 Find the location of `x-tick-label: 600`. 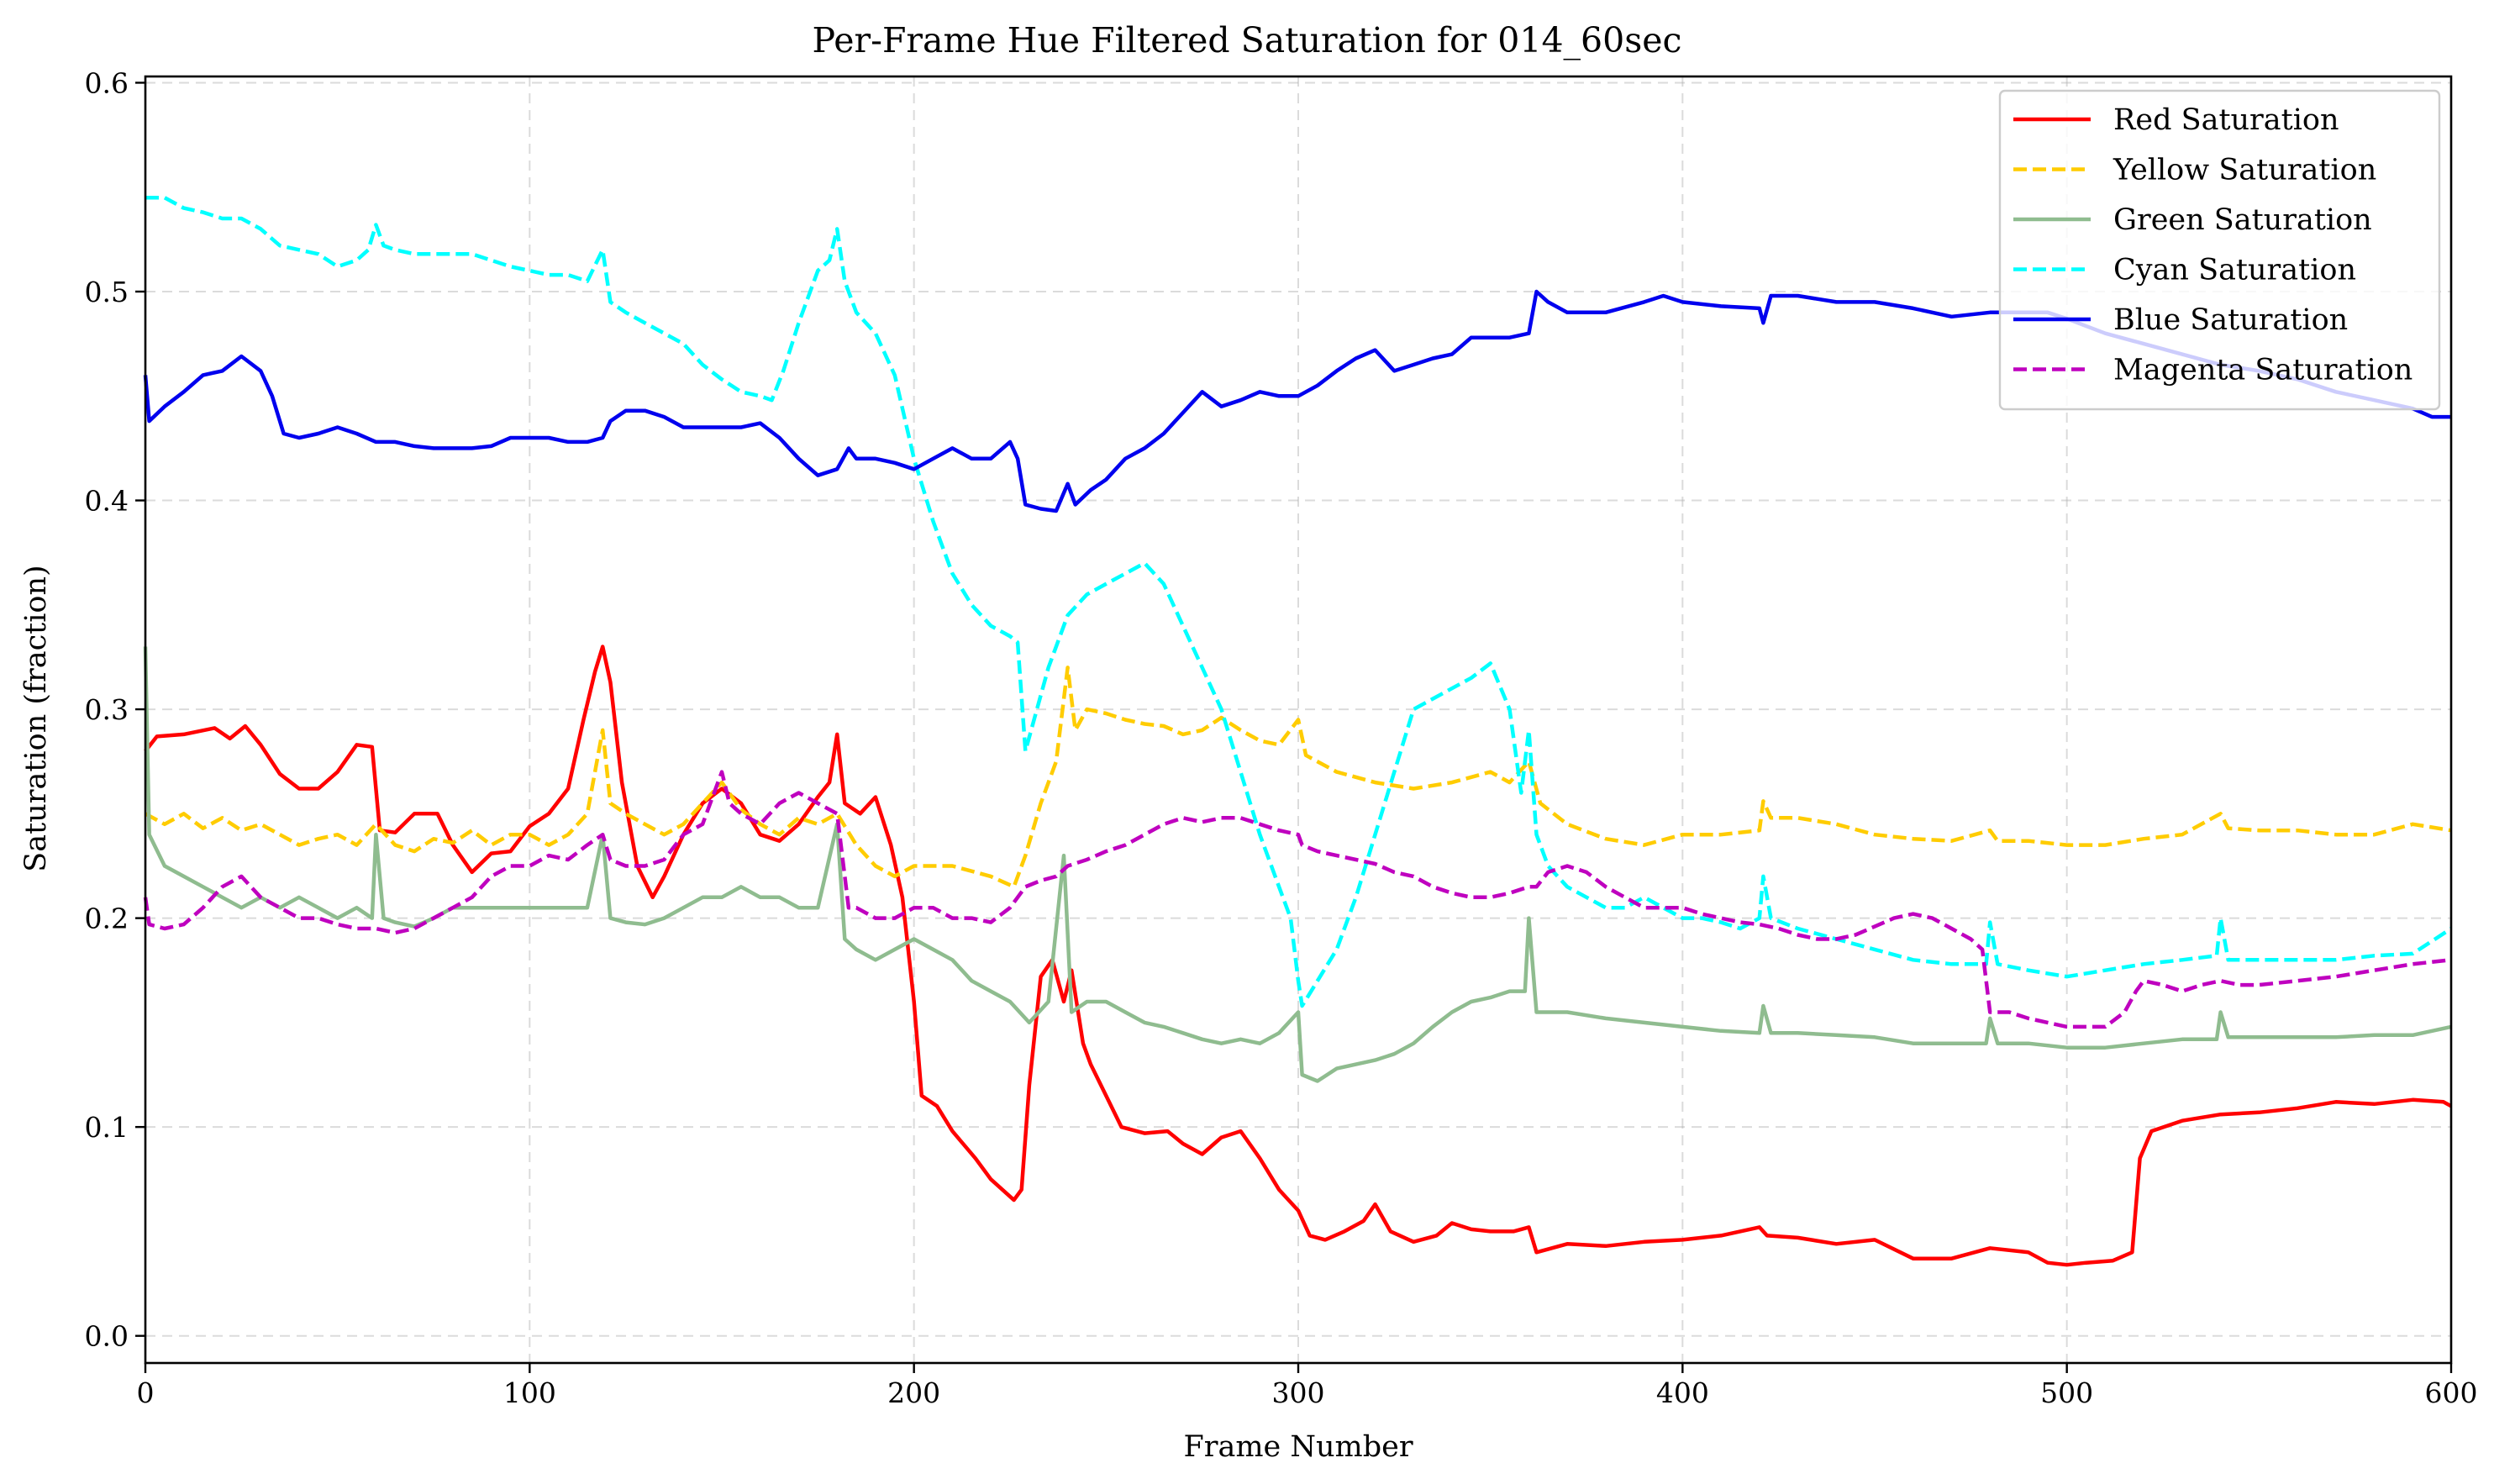

x-tick-label: 600 is located at coordinates (2451, 1393).